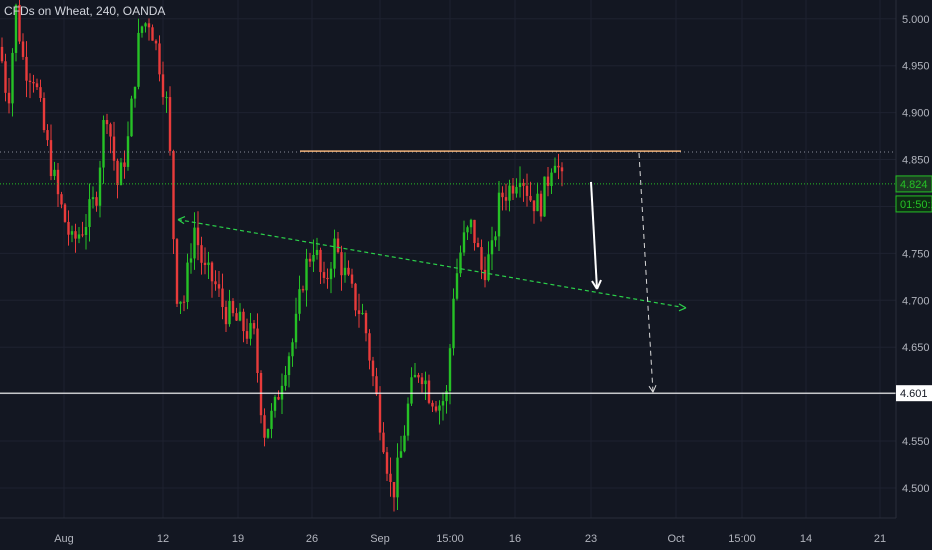  I want to click on trendline-arrow-left, so click(181, 220).